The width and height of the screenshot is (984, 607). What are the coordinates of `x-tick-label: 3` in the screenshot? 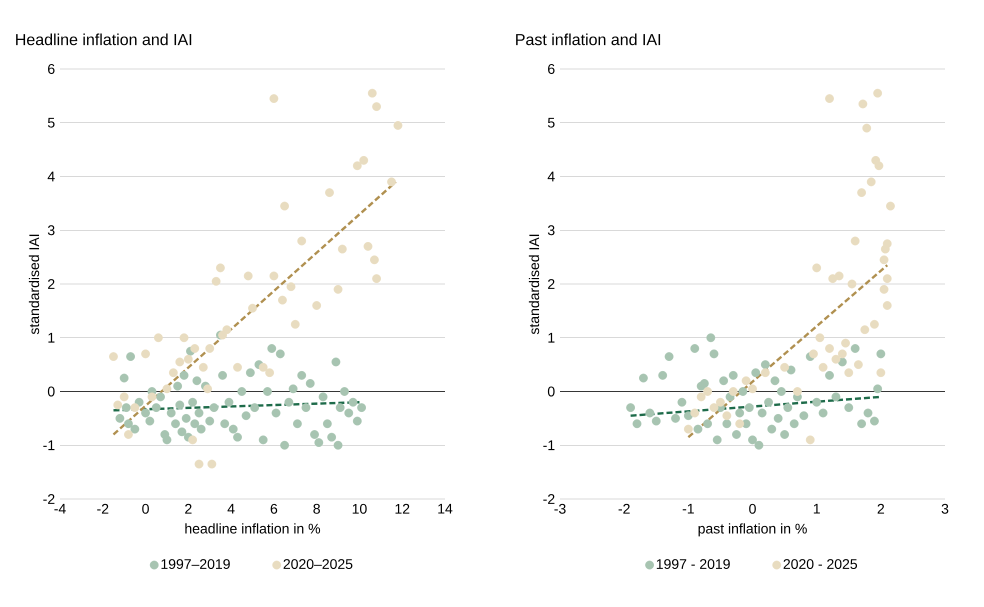 It's located at (945, 509).